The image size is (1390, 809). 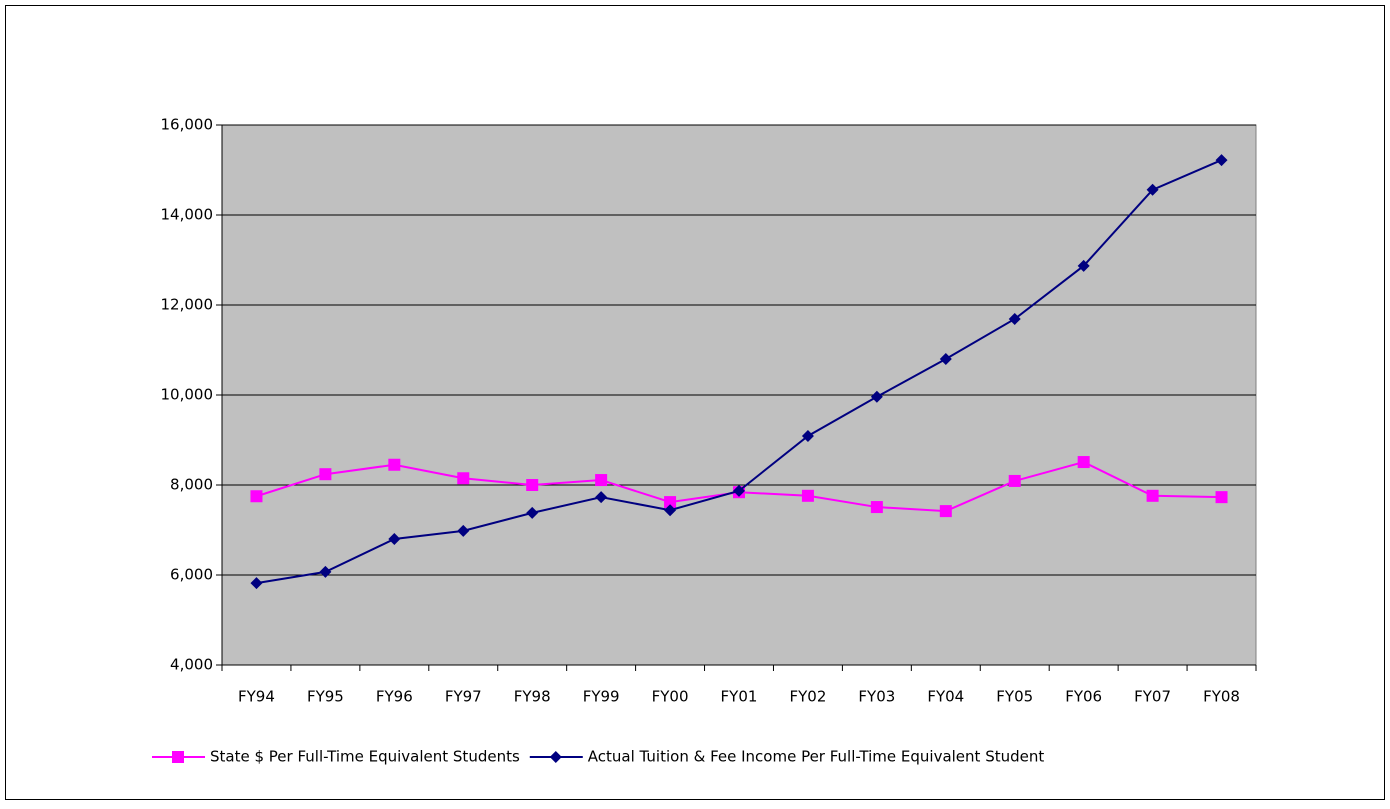 What do you see at coordinates (1014, 697) in the screenshot?
I see `x-tick-label: FY05` at bounding box center [1014, 697].